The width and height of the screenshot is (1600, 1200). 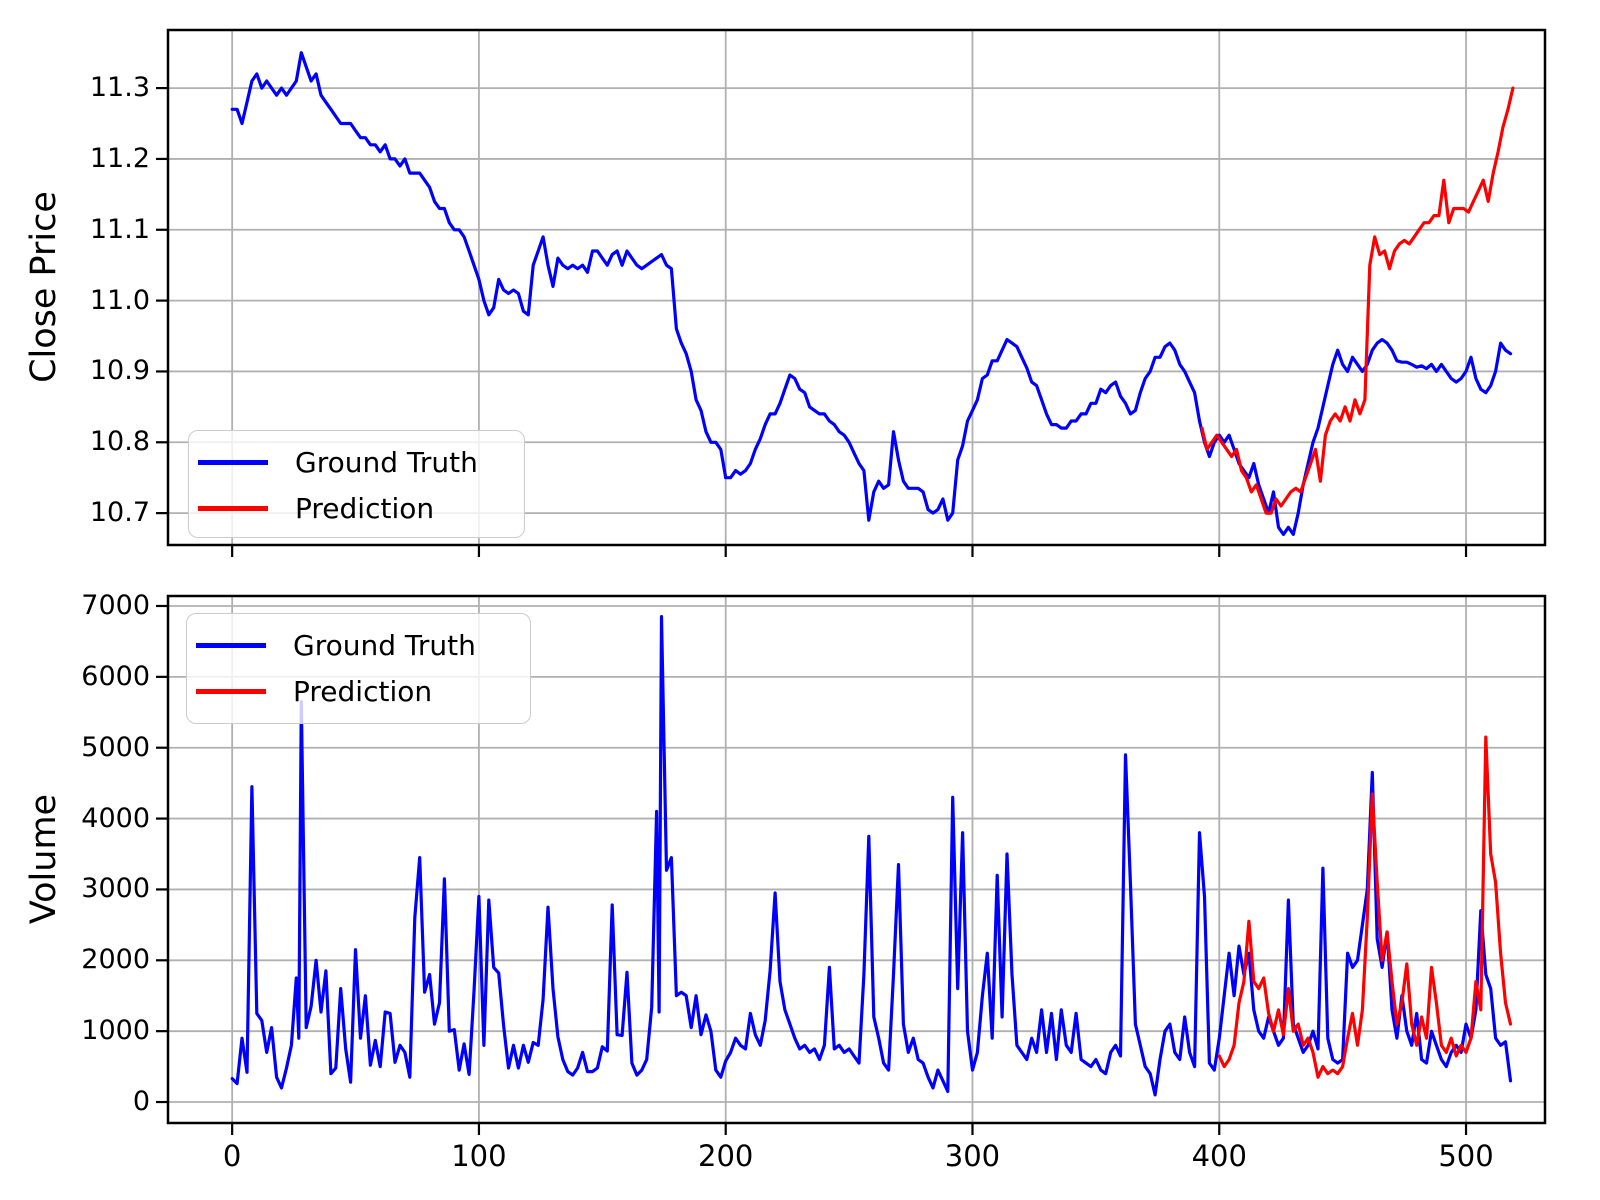 What do you see at coordinates (119, 88) in the screenshot?
I see `ytick-label: 11.3` at bounding box center [119, 88].